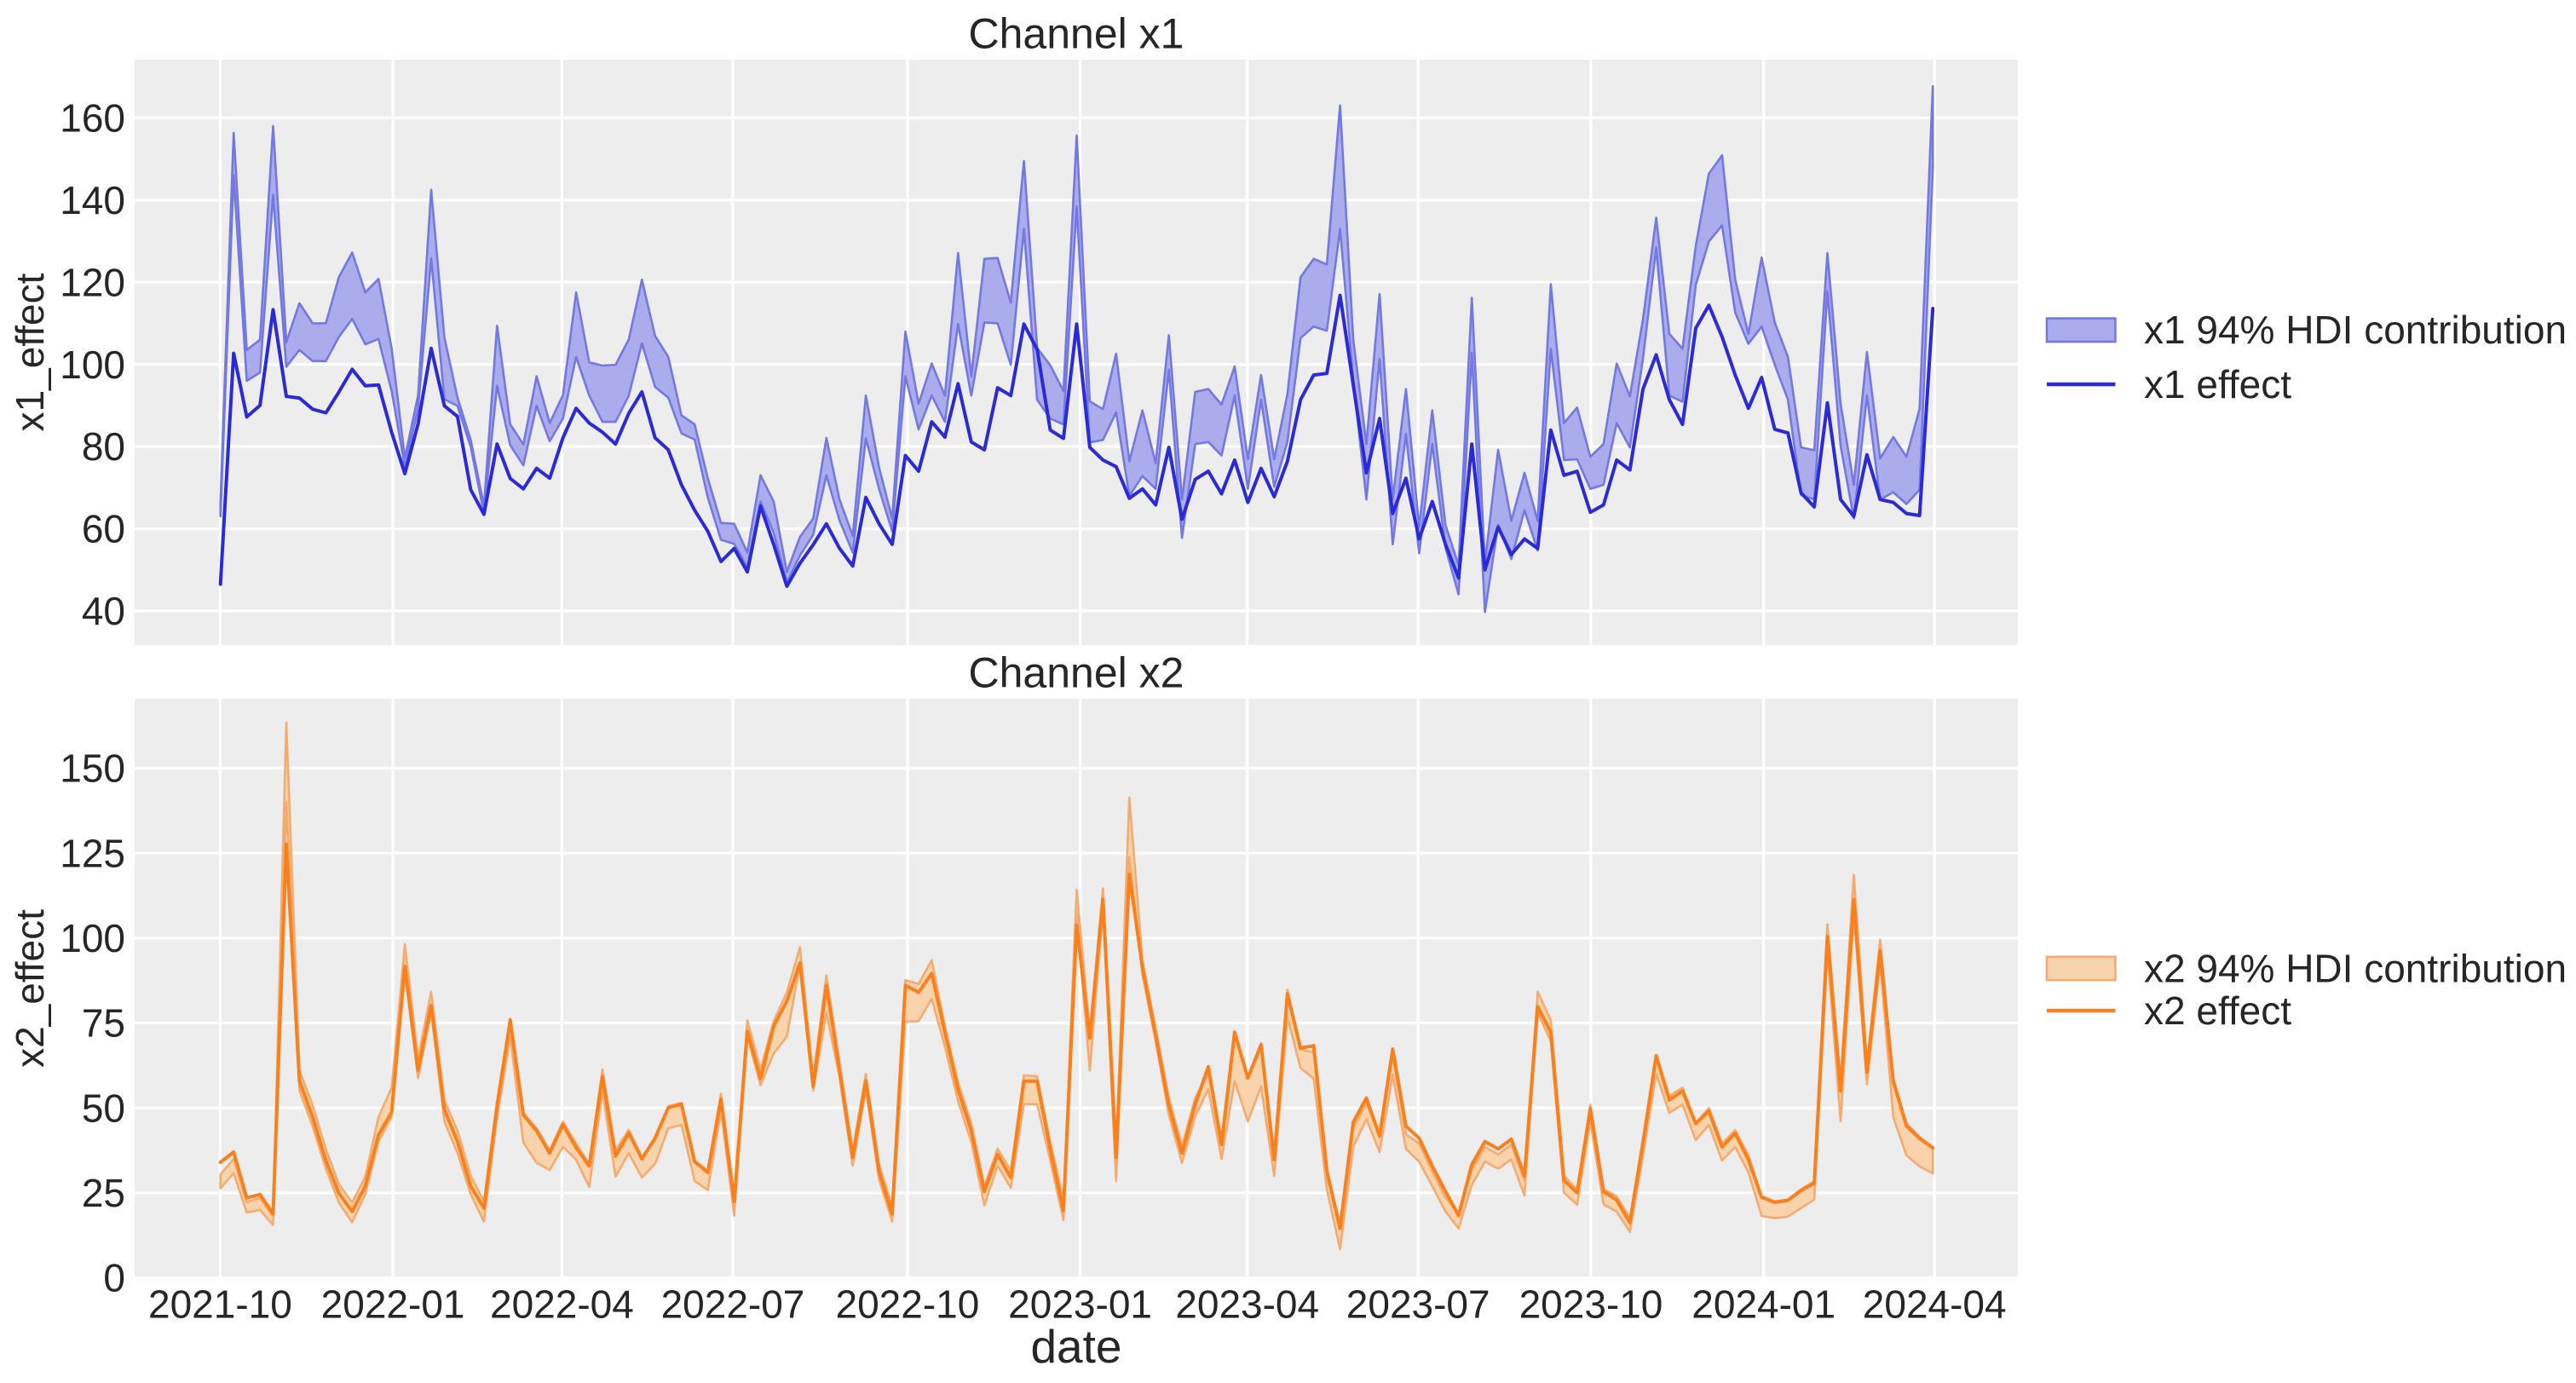 This screenshot has height=1383, width=2576. Describe the element at coordinates (103, 1108) in the screenshot. I see `svg-text: 50` at that location.